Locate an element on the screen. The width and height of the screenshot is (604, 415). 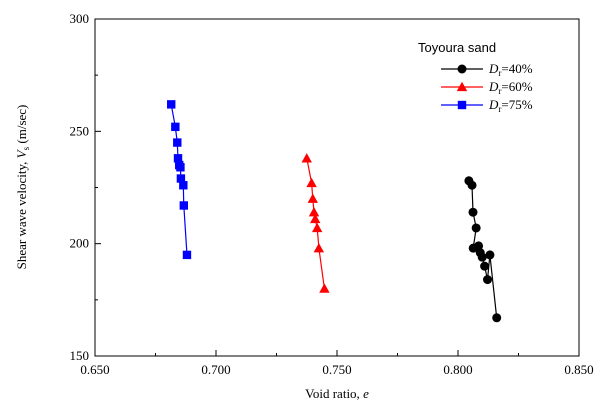
legend-value: =60% is located at coordinates (516, 86).